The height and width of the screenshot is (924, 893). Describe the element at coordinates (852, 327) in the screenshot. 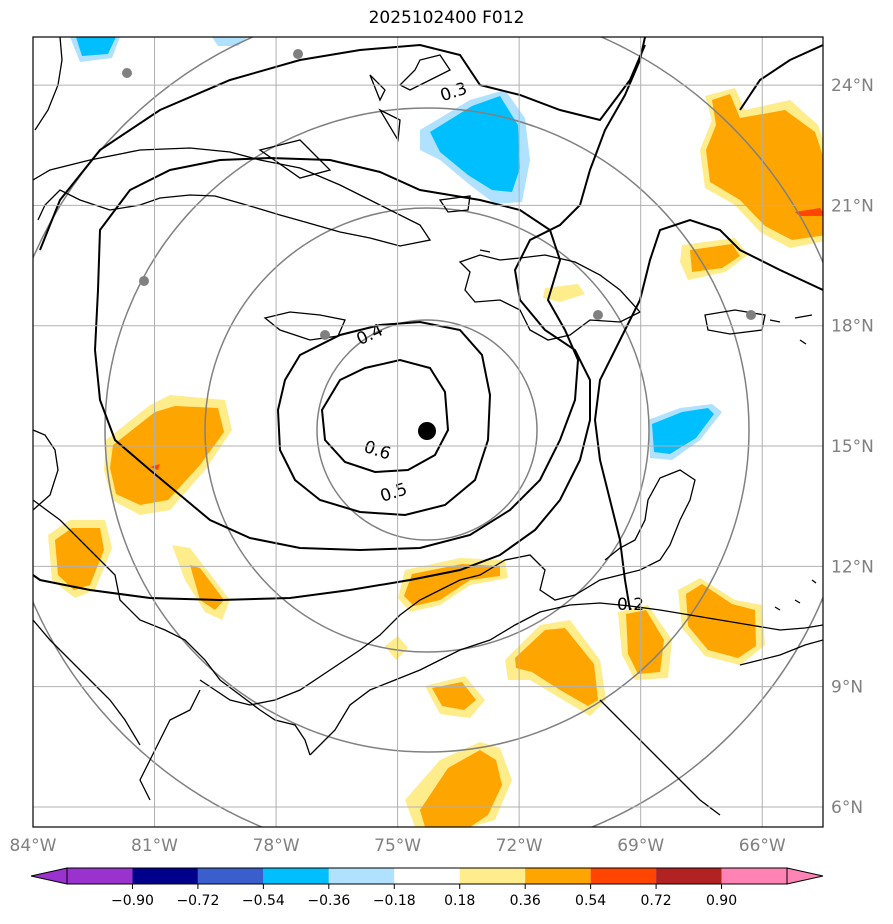

I see `lat-tick-label: 18°N` at that location.